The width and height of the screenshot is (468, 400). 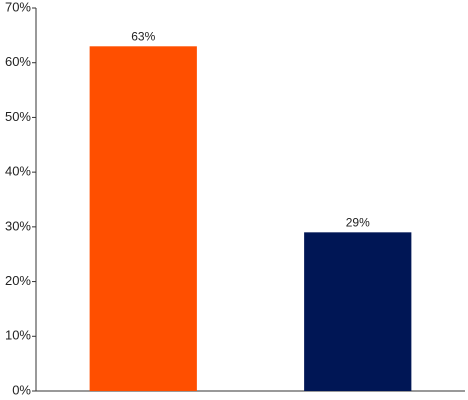 What do you see at coordinates (18, 280) in the screenshot?
I see `y-tick-label: 20%` at bounding box center [18, 280].